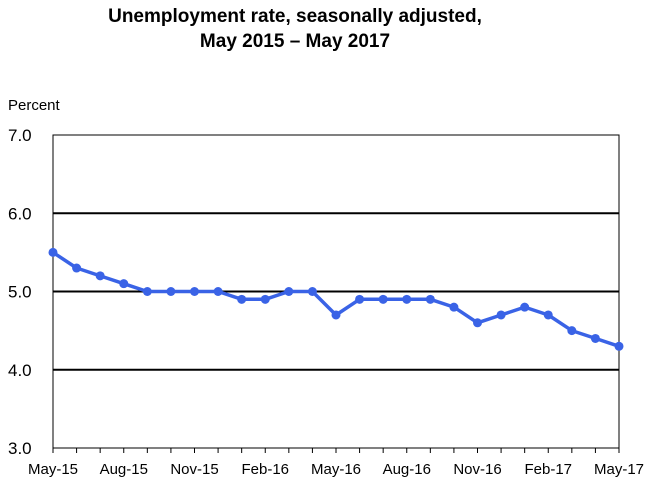 Image resolution: width=652 pixels, height=486 pixels. Describe the element at coordinates (124, 469) in the screenshot. I see `x-tick-label: Aug-15` at that location.